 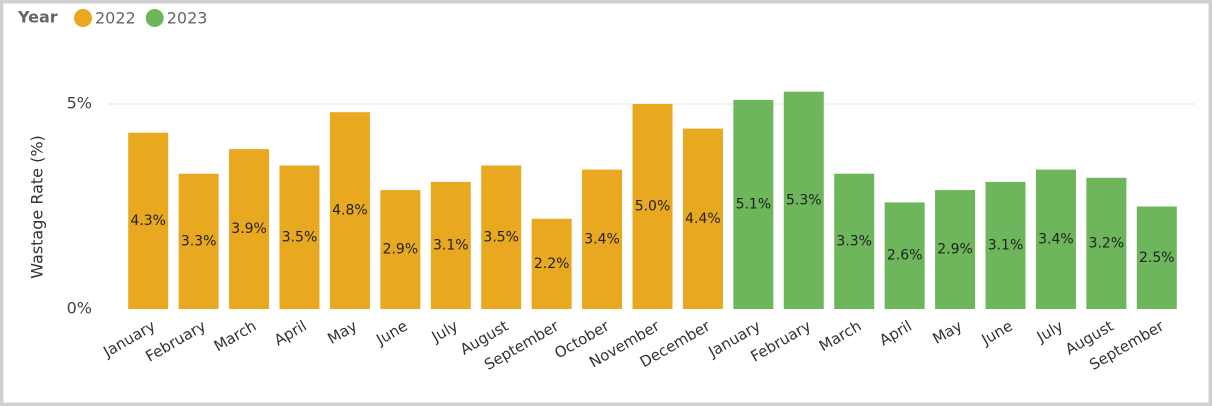 I want to click on data-label: 4.3%, so click(x=148, y=221).